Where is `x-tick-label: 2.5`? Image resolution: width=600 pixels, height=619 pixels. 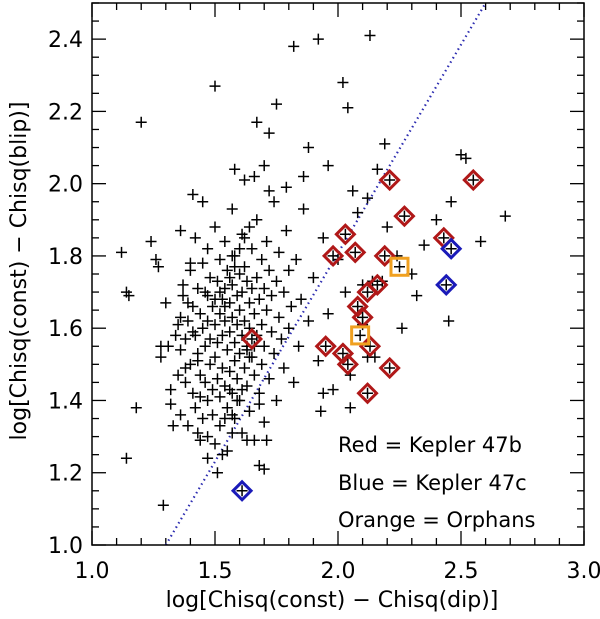 x-tick-label: 2.5 is located at coordinates (461, 571).